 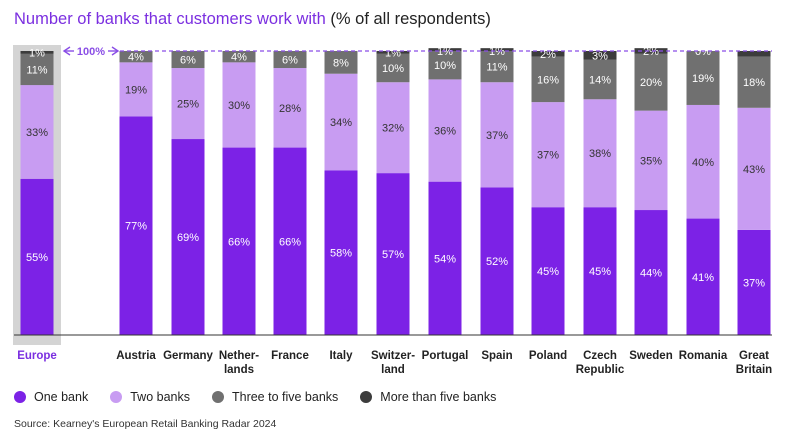 I want to click on bar-two-banks-france, so click(x=290, y=108).